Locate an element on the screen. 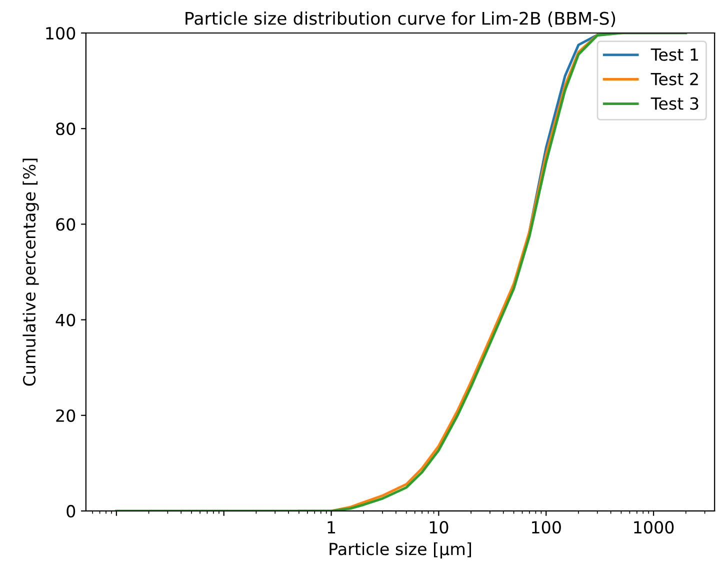  x-tick-label: 1000 is located at coordinates (654, 527).